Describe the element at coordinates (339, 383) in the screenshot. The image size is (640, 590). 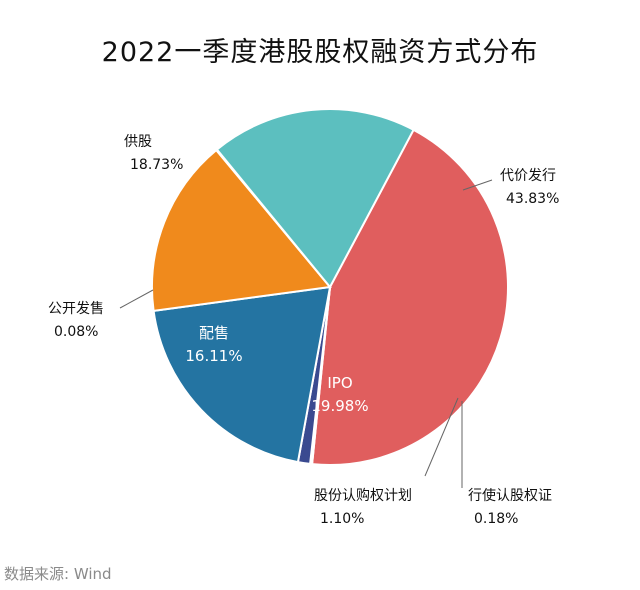
I see `slice-name-label-3: IPO` at that location.